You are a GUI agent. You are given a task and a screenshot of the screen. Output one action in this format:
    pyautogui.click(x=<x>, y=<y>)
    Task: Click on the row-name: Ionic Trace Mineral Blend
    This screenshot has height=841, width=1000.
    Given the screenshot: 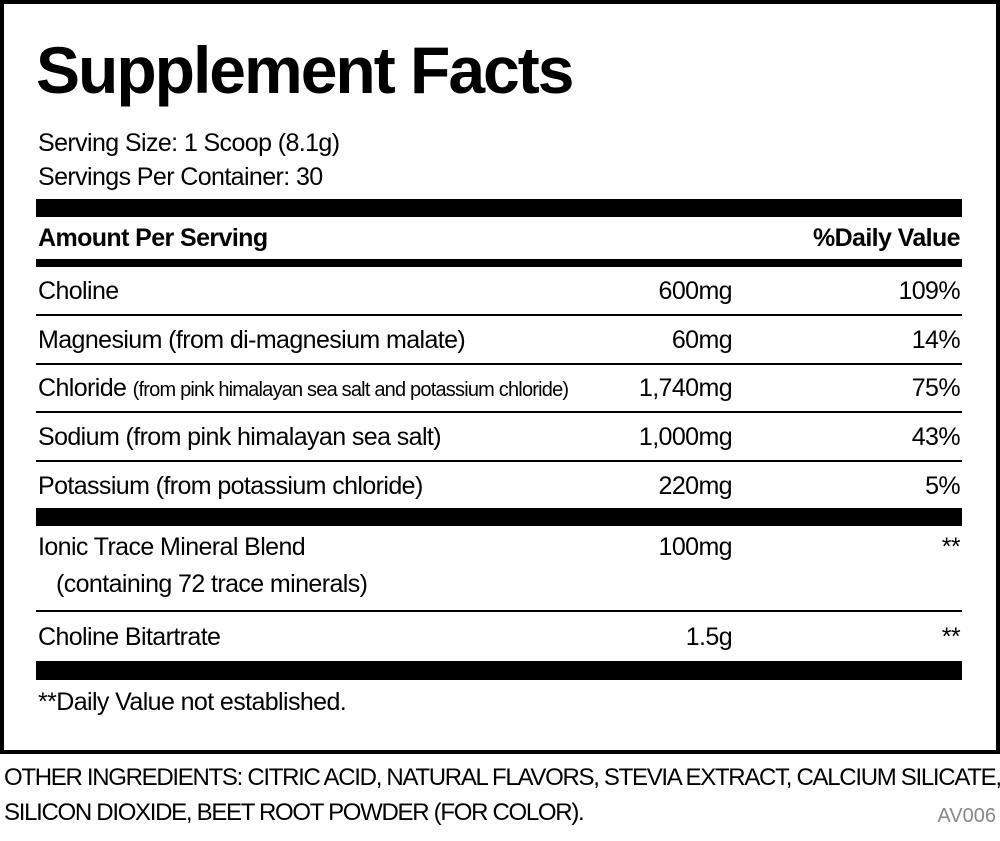 What is the action you would take?
    pyautogui.click(x=172, y=547)
    